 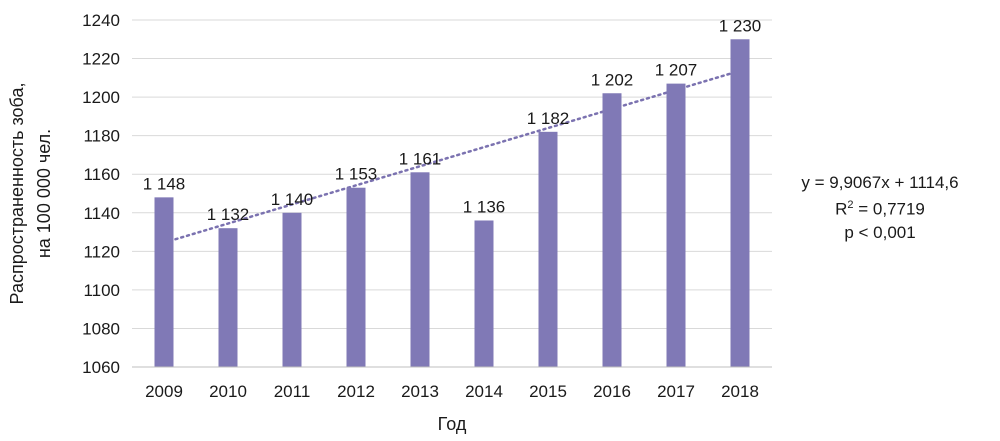 What do you see at coordinates (484, 391) in the screenshot?
I see `x-tick-label: 2014` at bounding box center [484, 391].